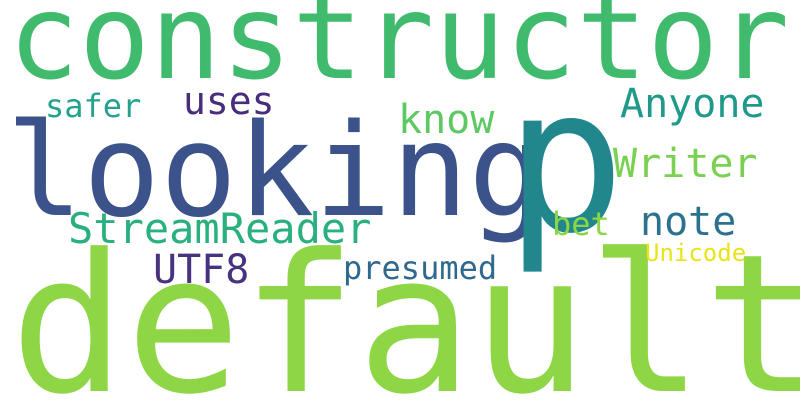  Describe the element at coordinates (581, 224) in the screenshot. I see `word-bet: bet` at that location.